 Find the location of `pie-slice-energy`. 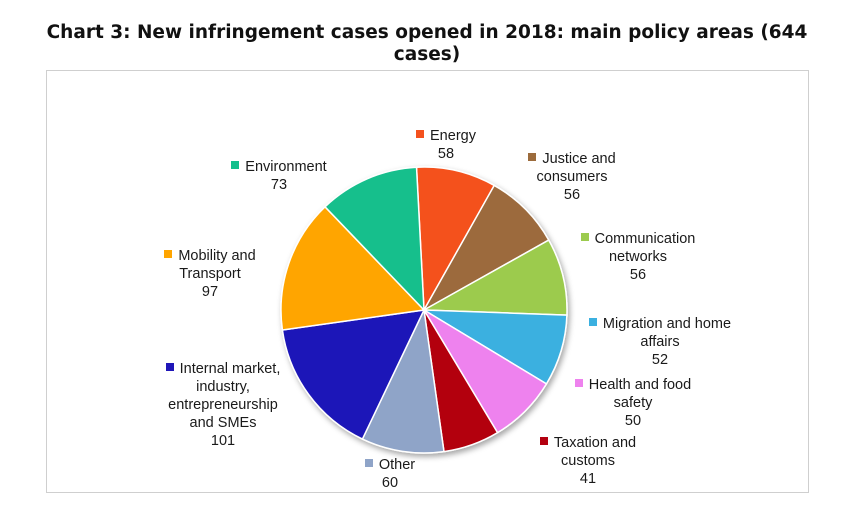

pie-slice-energy is located at coordinates (455, 239).